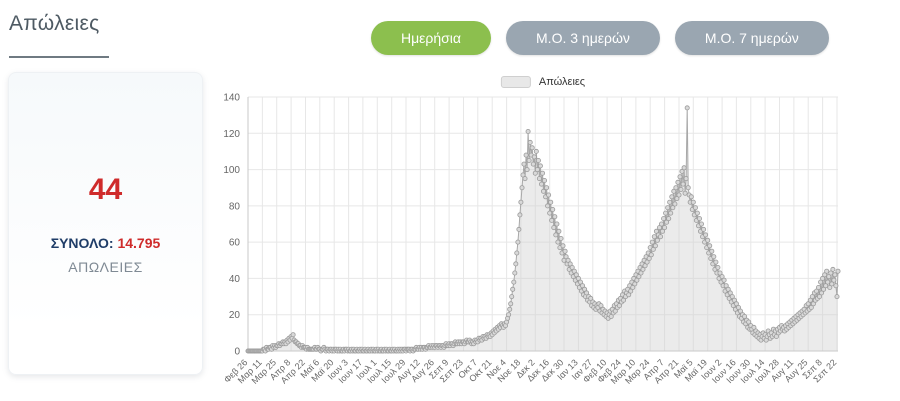 The image size is (900, 401). I want to click on title-underline, so click(59, 57).